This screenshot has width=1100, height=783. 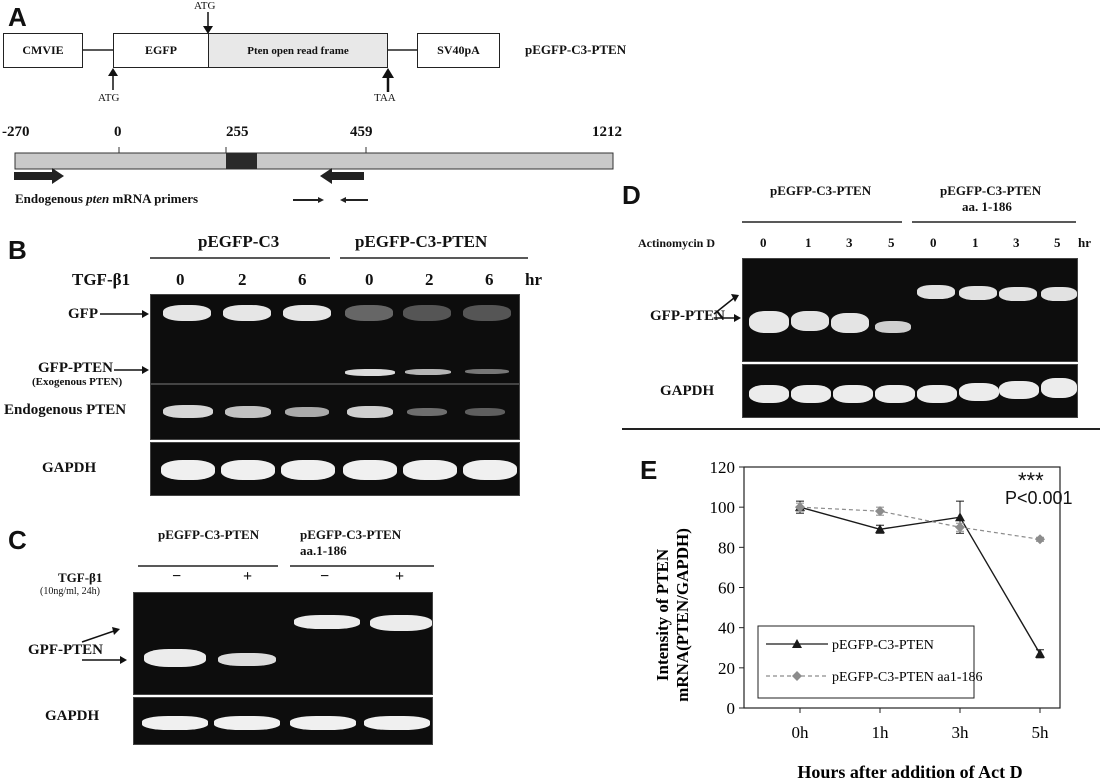 What do you see at coordinates (458, 50) in the screenshot?
I see `sv40pa-box: SV40pA` at bounding box center [458, 50].